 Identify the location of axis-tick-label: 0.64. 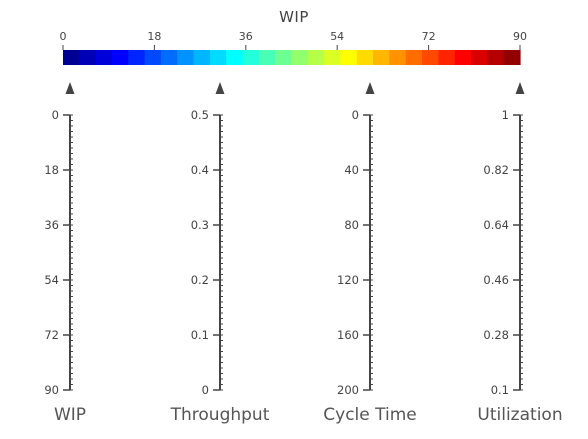
(496, 225).